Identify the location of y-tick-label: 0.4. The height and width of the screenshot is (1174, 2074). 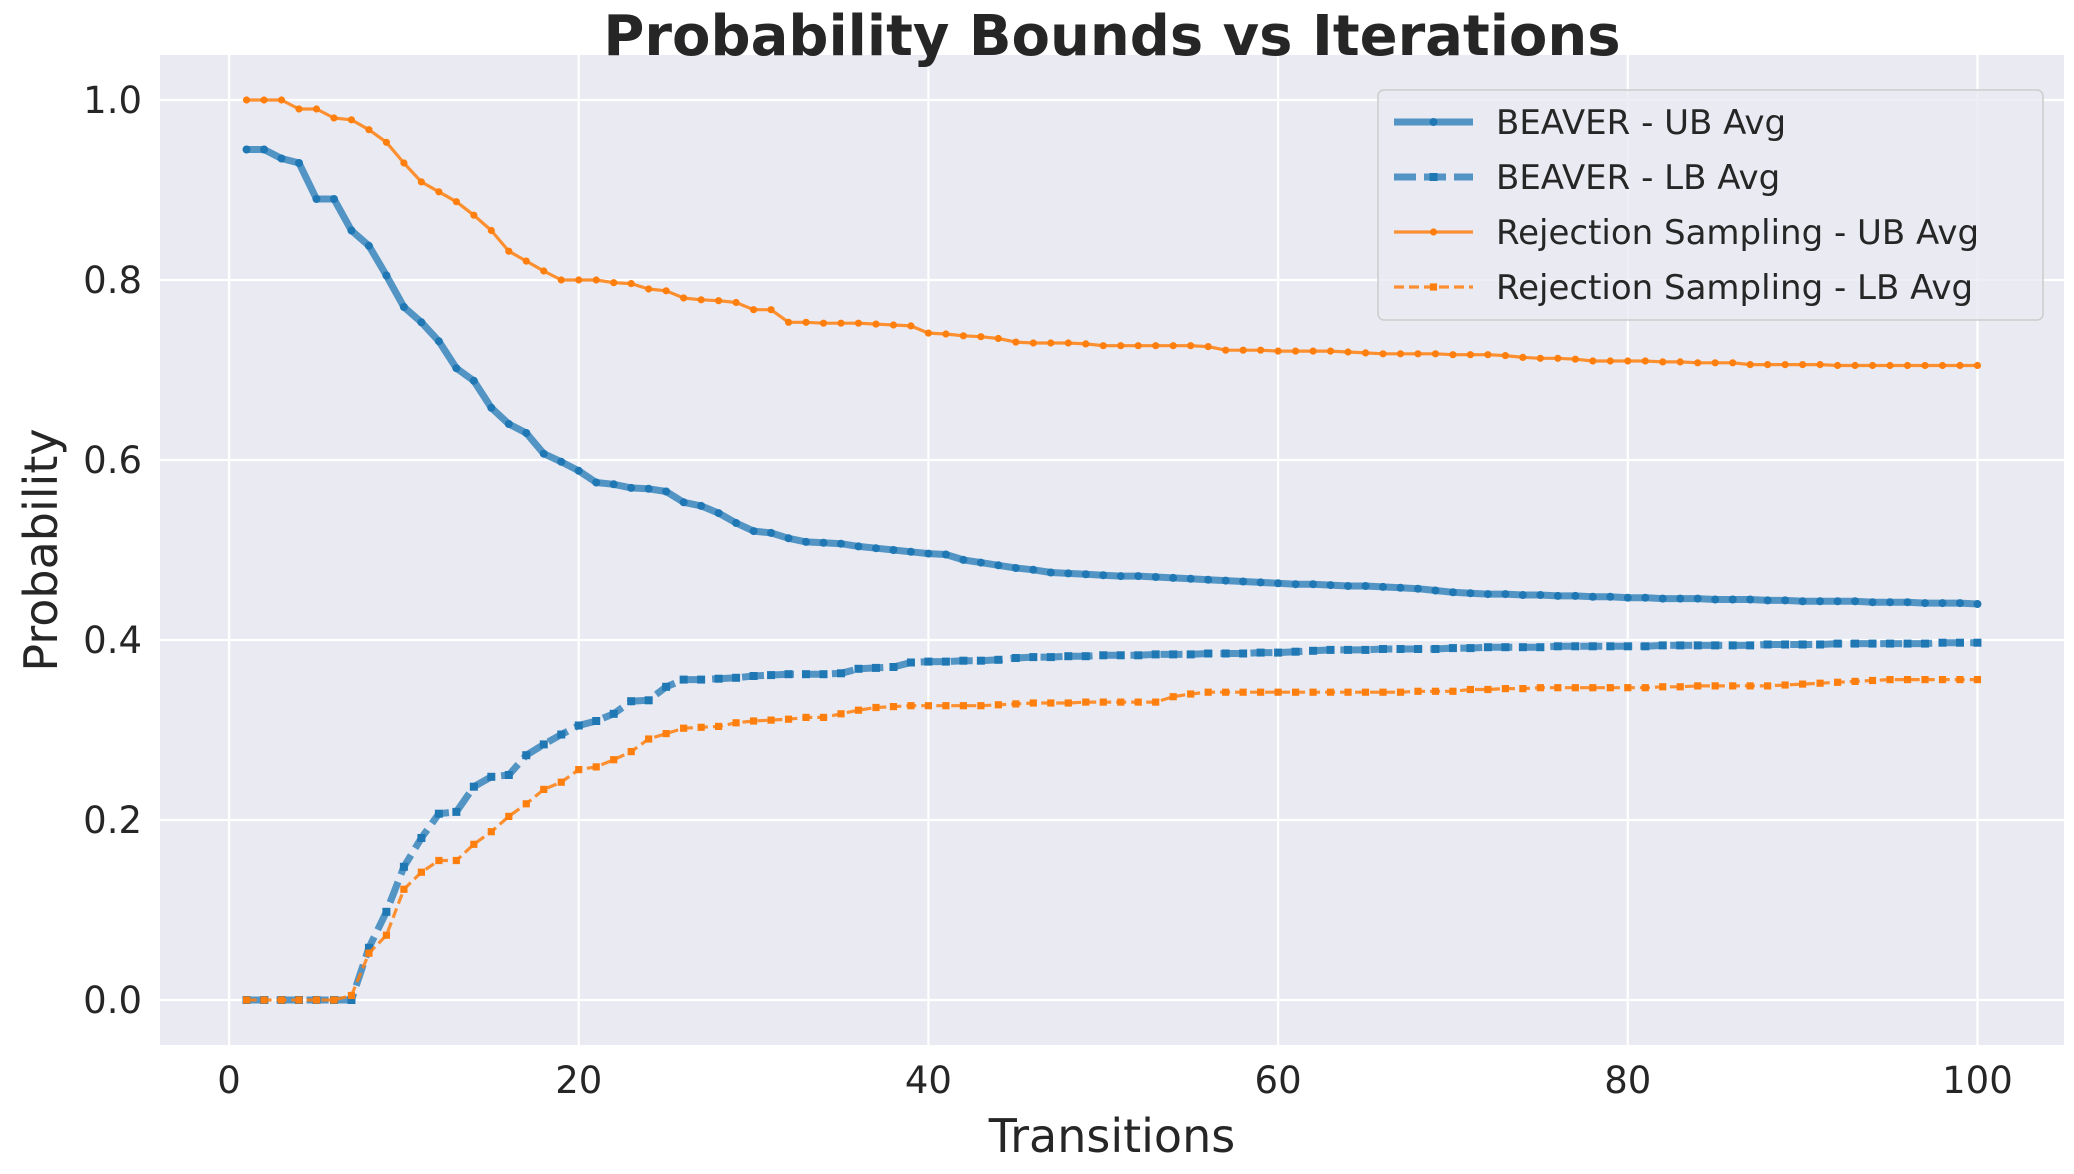
(112, 640).